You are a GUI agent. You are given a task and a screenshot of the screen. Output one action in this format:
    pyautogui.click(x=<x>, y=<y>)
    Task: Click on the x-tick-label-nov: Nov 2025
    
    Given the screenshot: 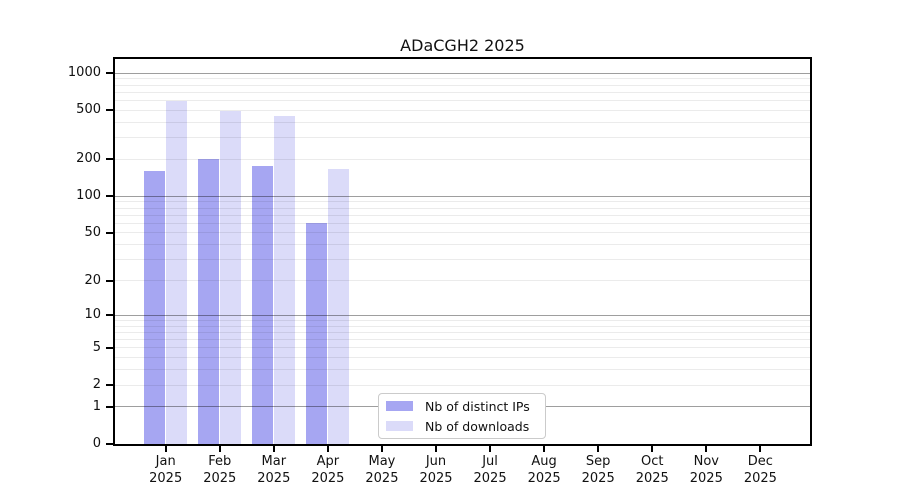 What is the action you would take?
    pyautogui.click(x=706, y=470)
    